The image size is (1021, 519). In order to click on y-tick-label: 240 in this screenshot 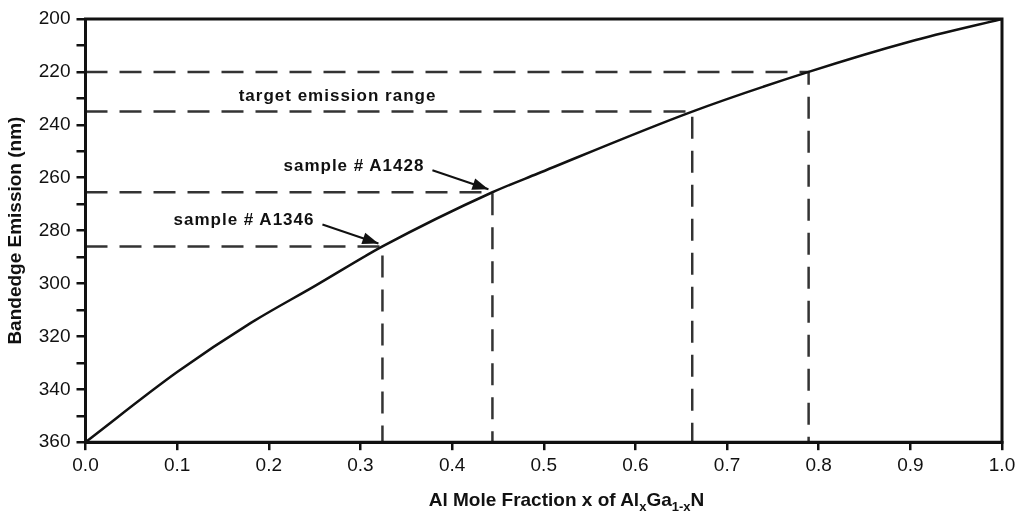, I will do `click(54, 124)`.